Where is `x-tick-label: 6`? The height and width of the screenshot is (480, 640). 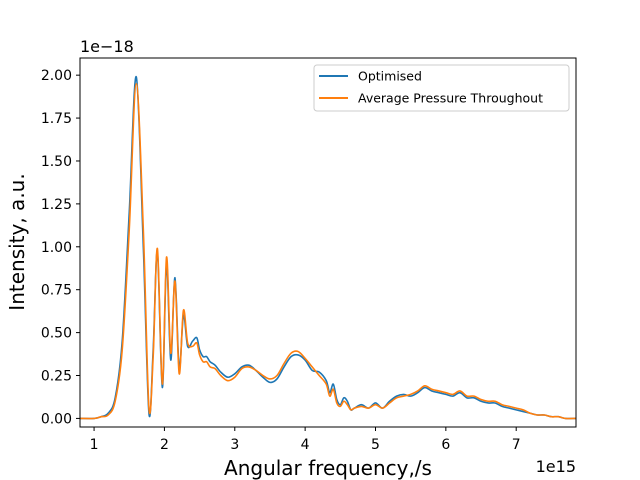 x-tick-label: 6 is located at coordinates (445, 445).